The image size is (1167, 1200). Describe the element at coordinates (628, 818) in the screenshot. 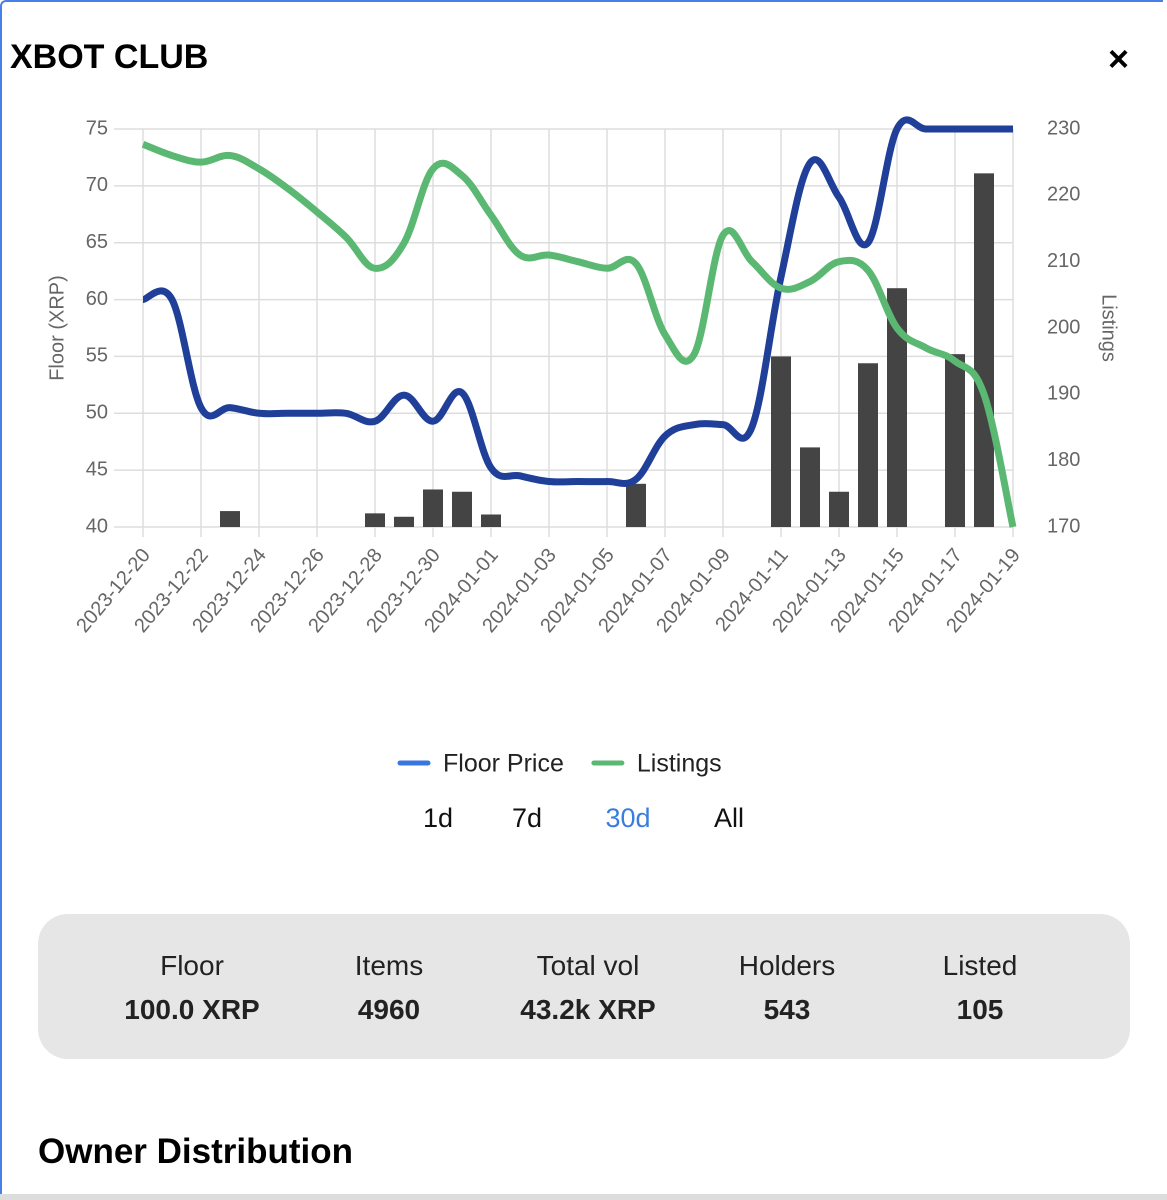

I see `range-button: 30d` at that location.